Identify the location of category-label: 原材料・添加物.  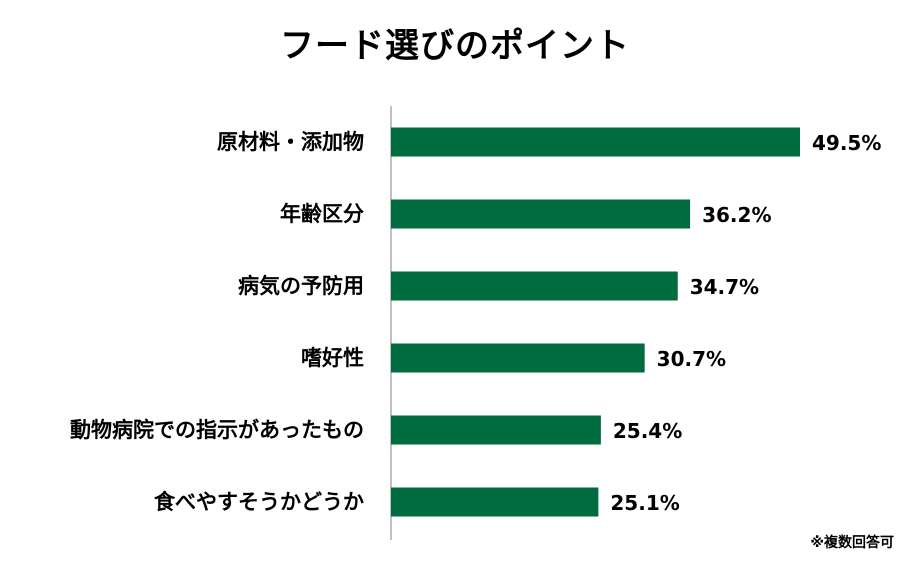
(290, 142).